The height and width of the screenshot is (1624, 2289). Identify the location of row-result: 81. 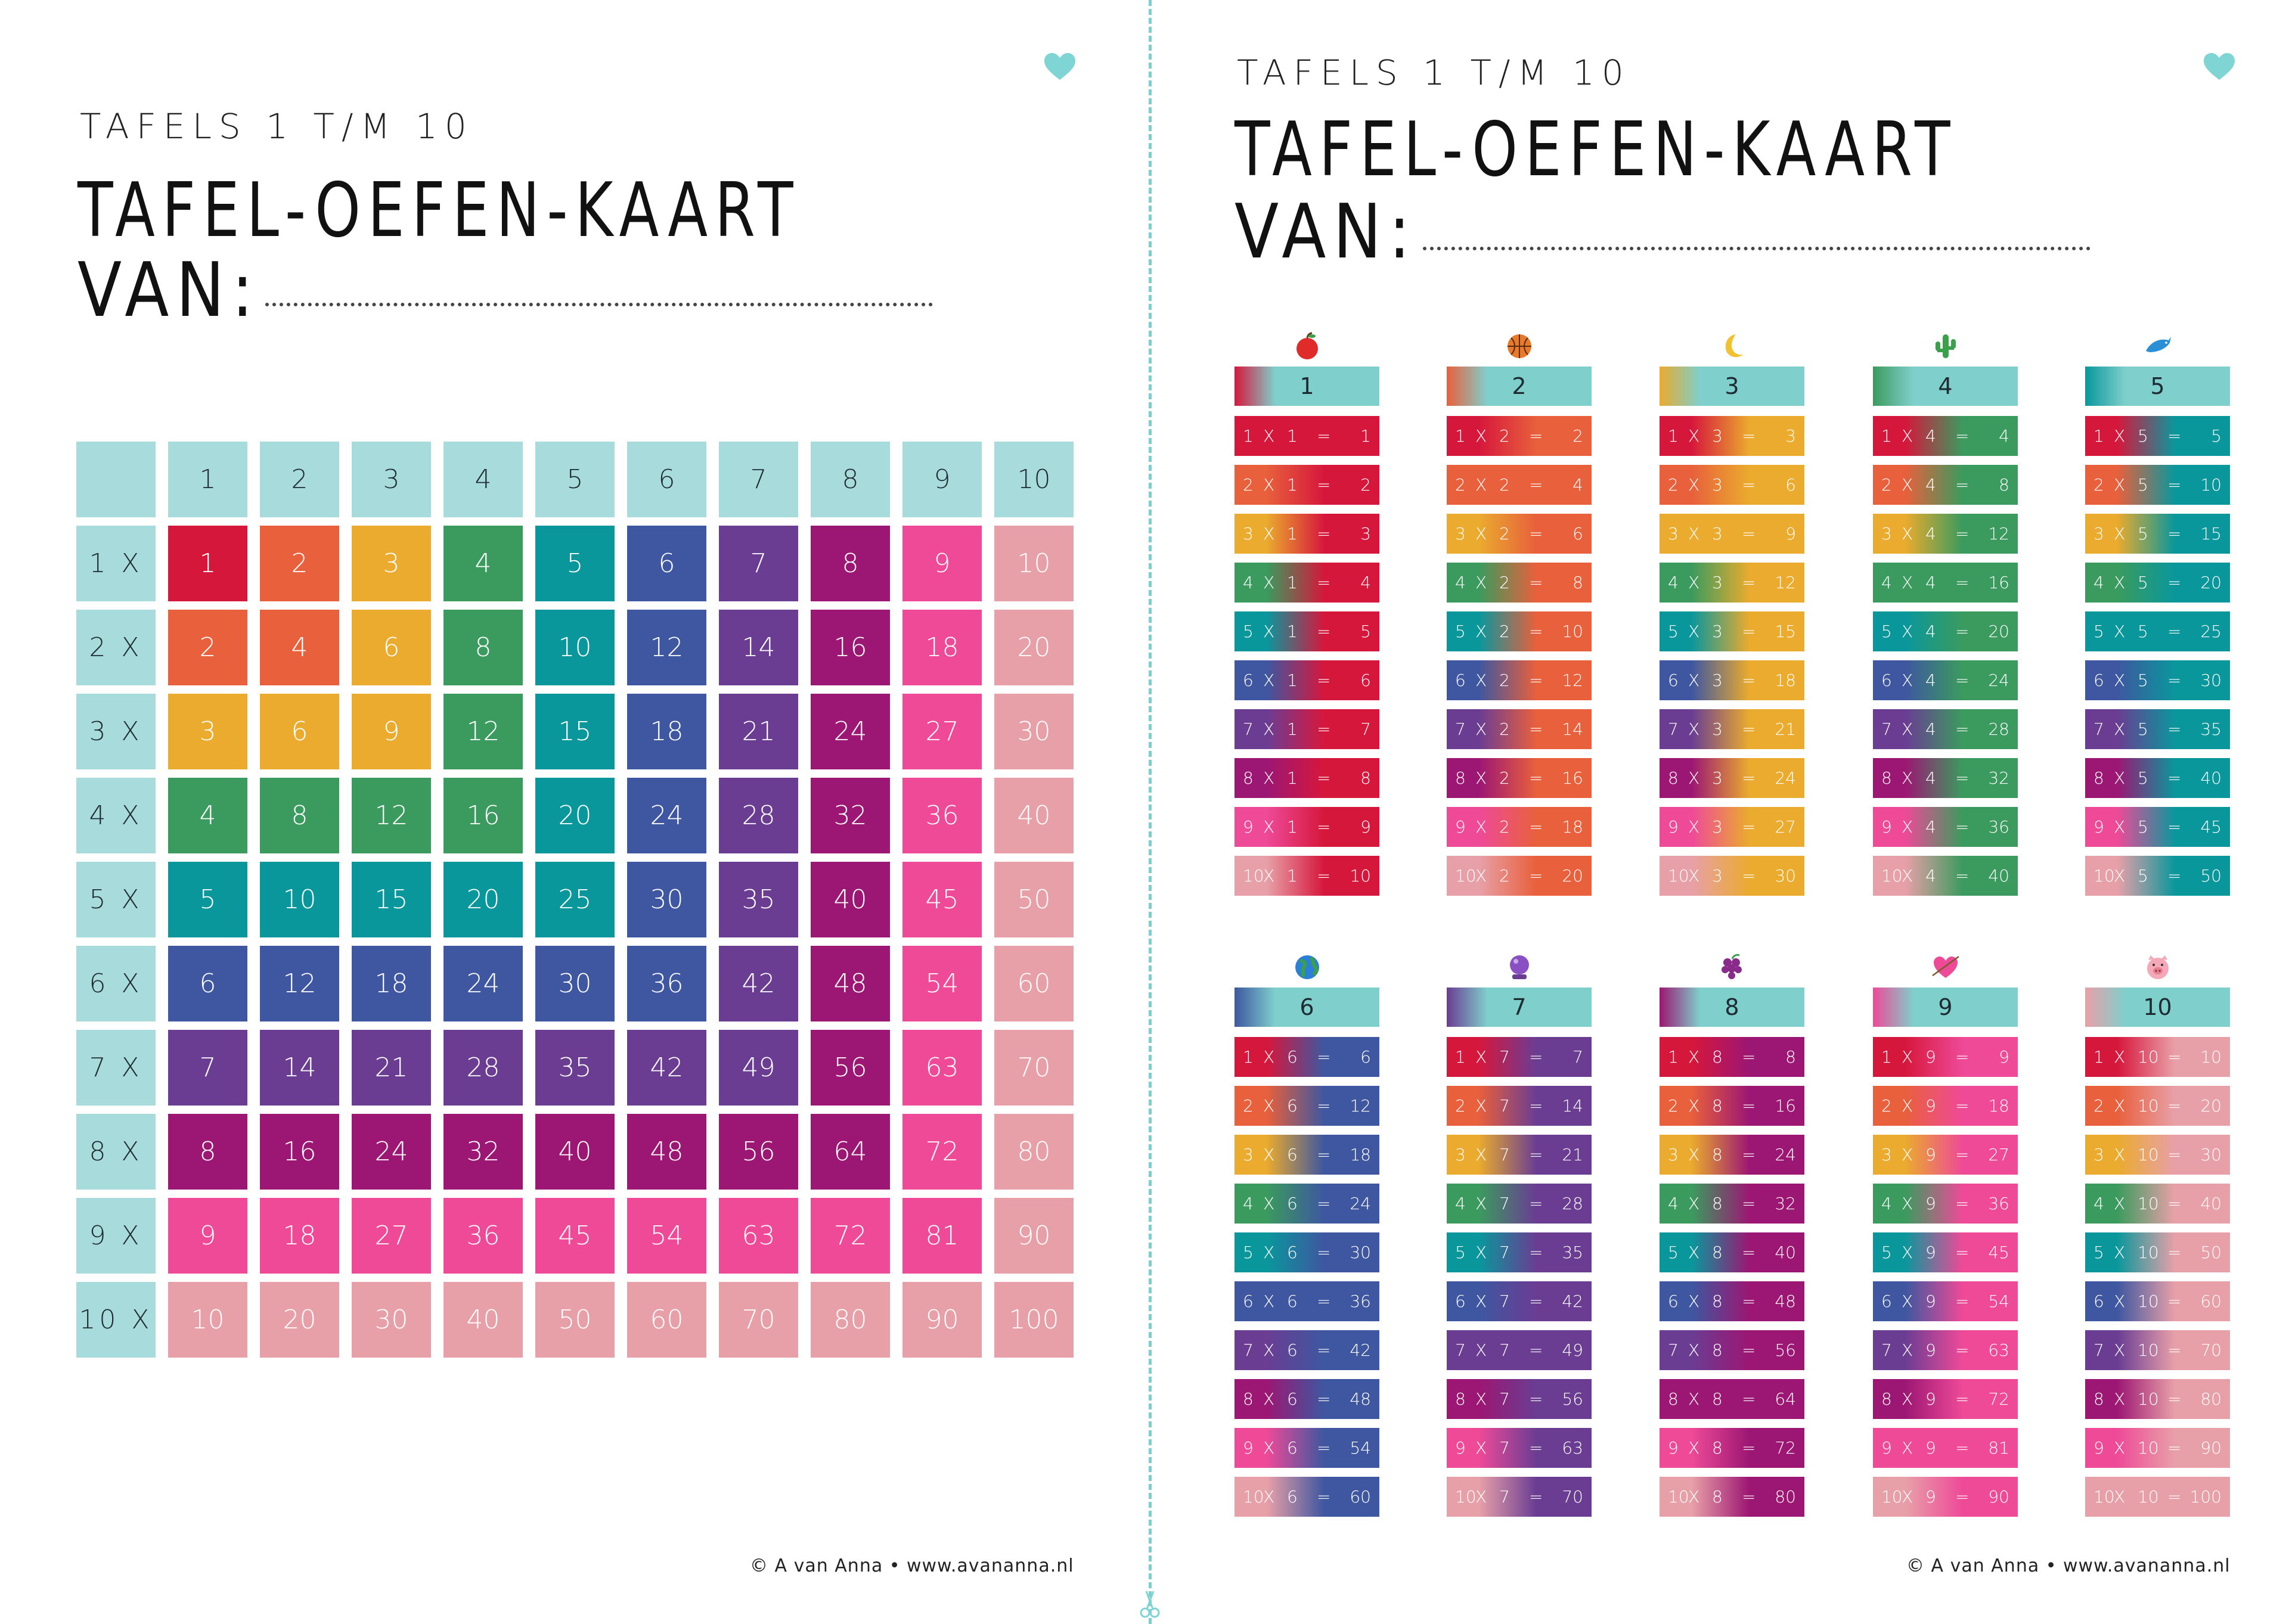
(1998, 1448).